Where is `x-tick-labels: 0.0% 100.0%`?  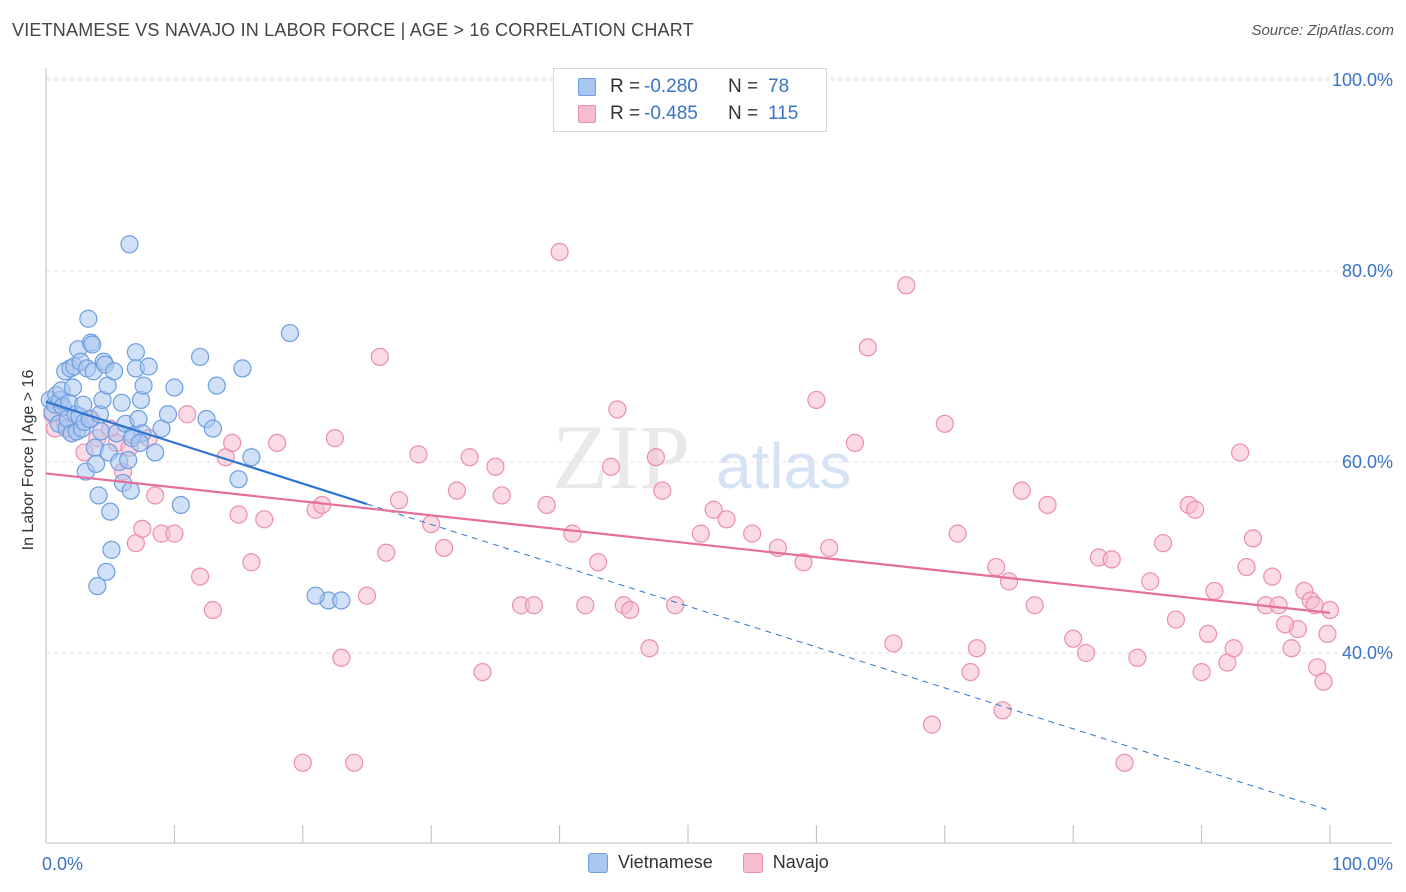 x-tick-labels: 0.0% 100.0% is located at coordinates (717, 864).